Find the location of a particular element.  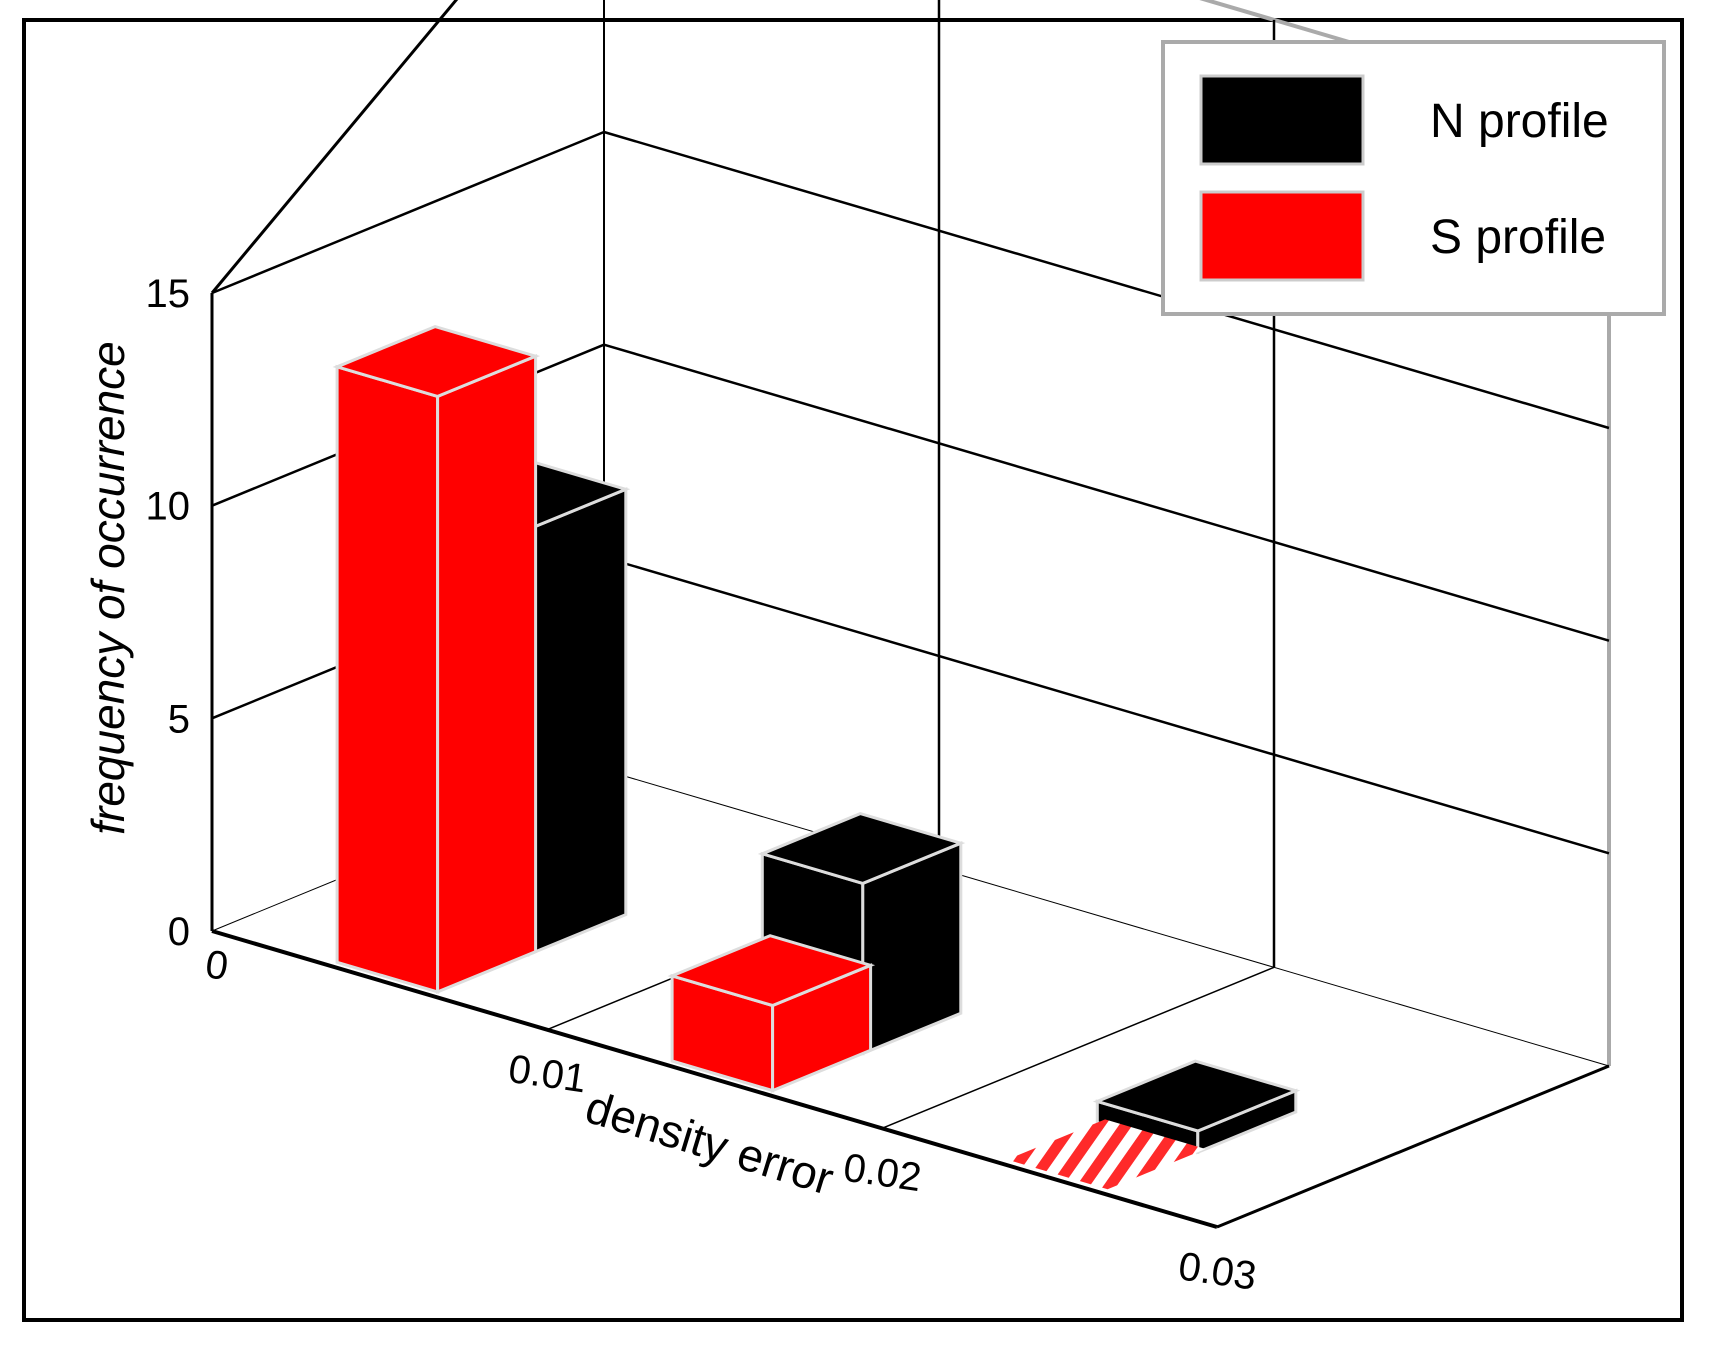

side-gridline is located at coordinates (408, 212).